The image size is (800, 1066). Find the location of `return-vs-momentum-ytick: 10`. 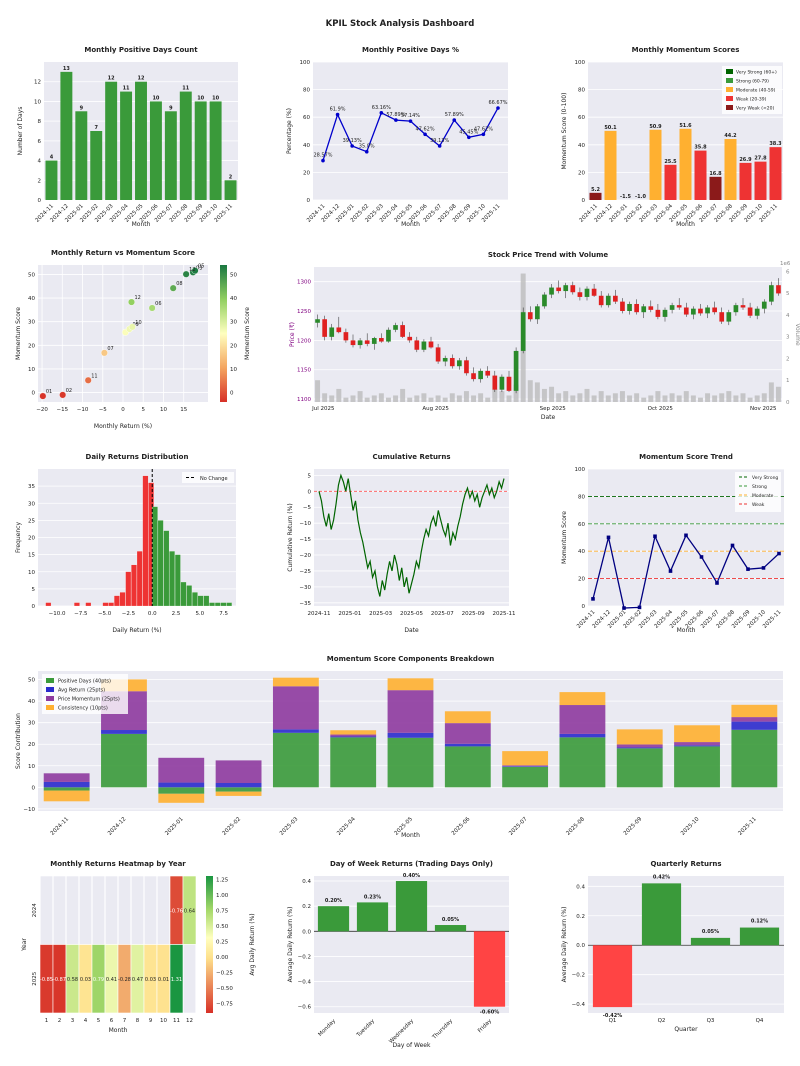

return-vs-momentum-ytick: 10 is located at coordinates (31, 370).